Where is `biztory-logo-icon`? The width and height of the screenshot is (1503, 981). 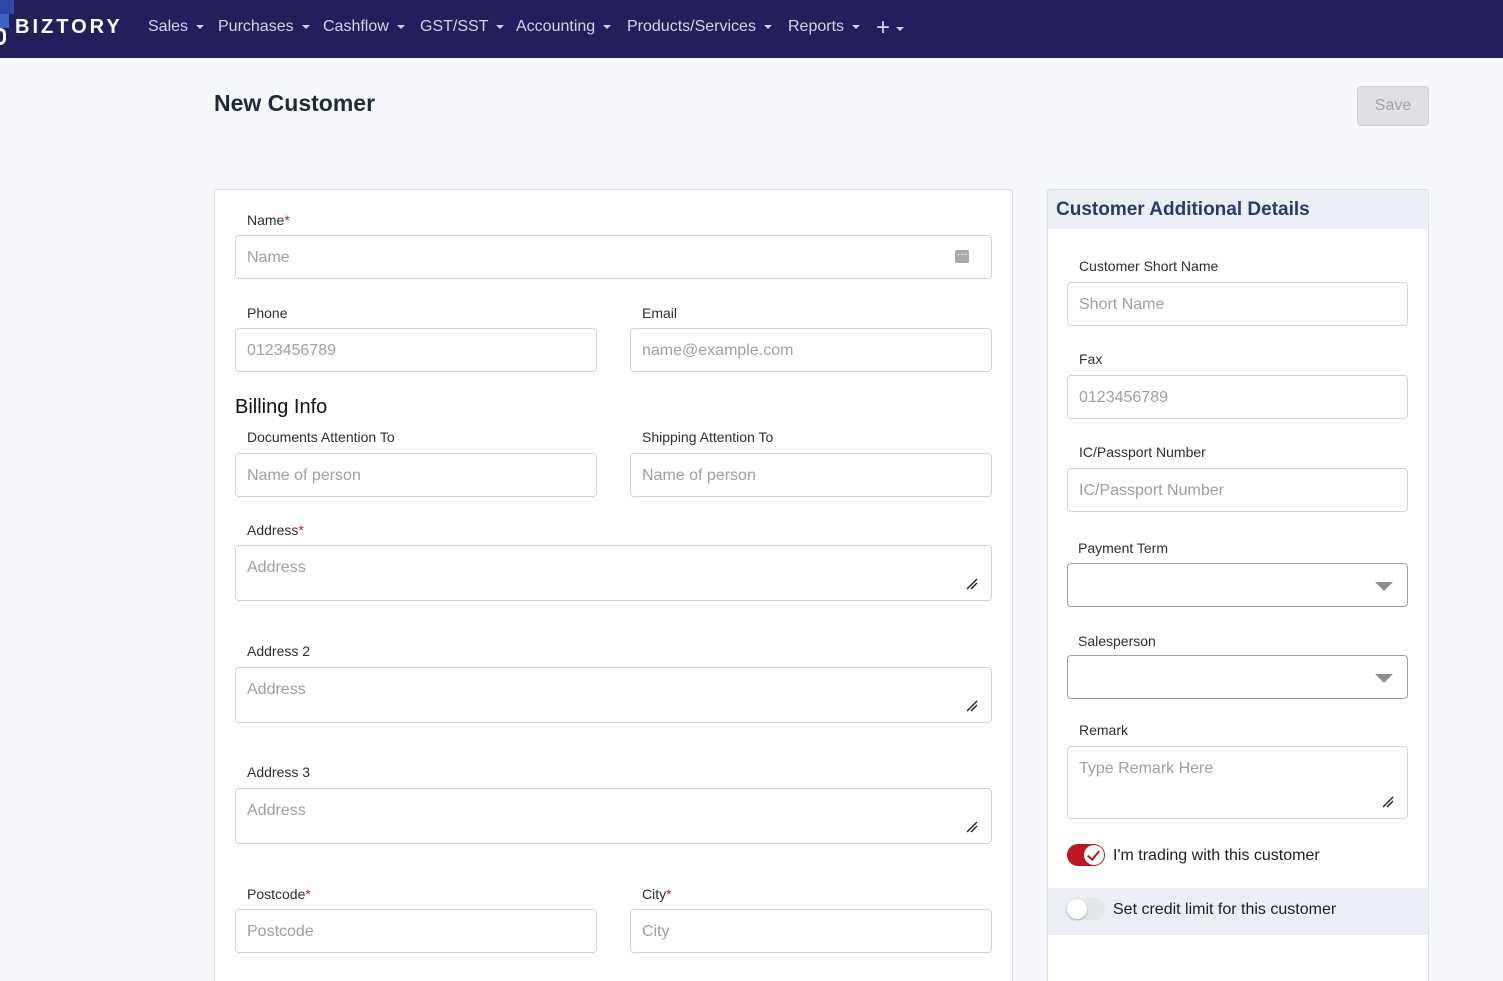 biztory-logo-icon is located at coordinates (7, 22).